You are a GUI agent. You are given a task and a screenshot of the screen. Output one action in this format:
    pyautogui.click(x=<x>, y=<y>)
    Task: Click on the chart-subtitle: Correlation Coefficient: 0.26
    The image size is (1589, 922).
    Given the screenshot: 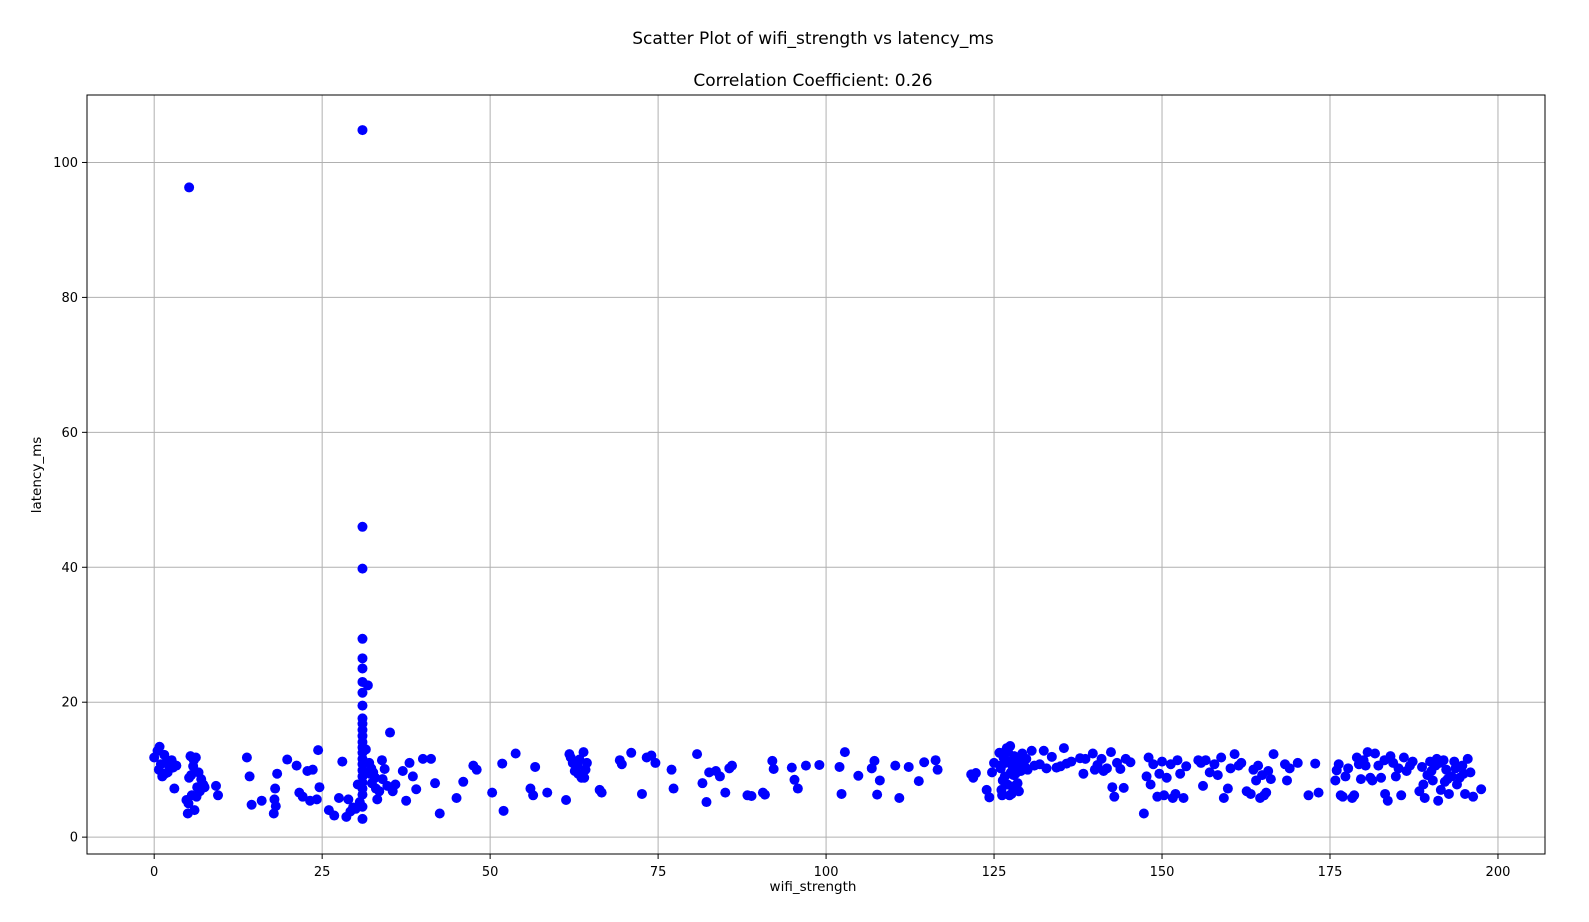 What is the action you would take?
    pyautogui.click(x=812, y=81)
    